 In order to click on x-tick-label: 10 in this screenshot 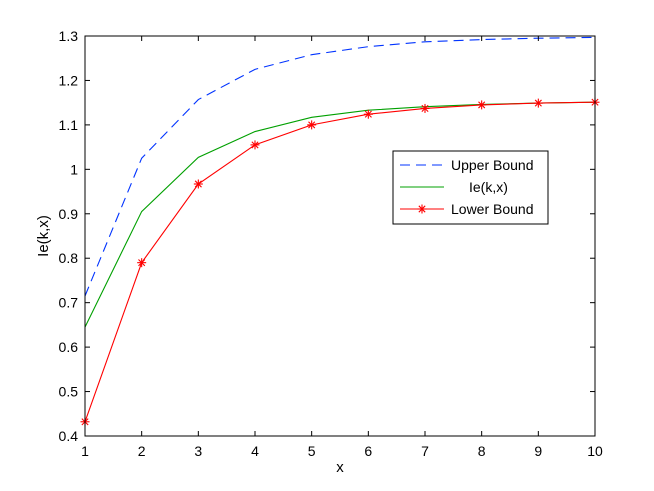, I will do `click(595, 451)`.